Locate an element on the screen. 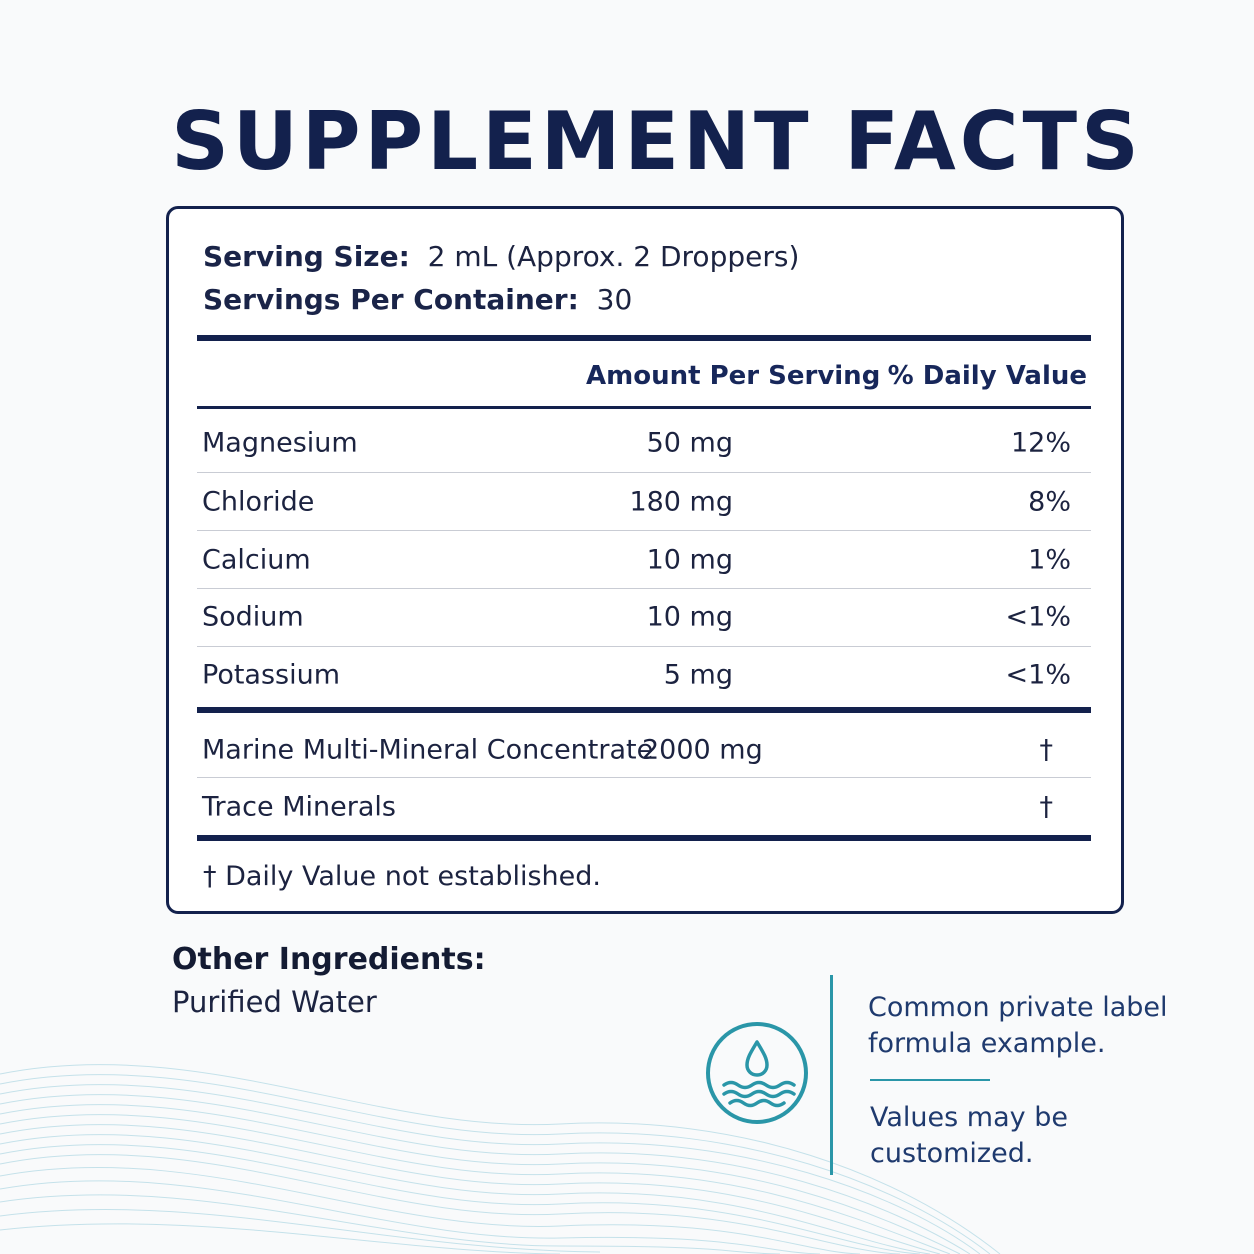 The height and width of the screenshot is (1254, 1254). divider-header is located at coordinates (644, 407).